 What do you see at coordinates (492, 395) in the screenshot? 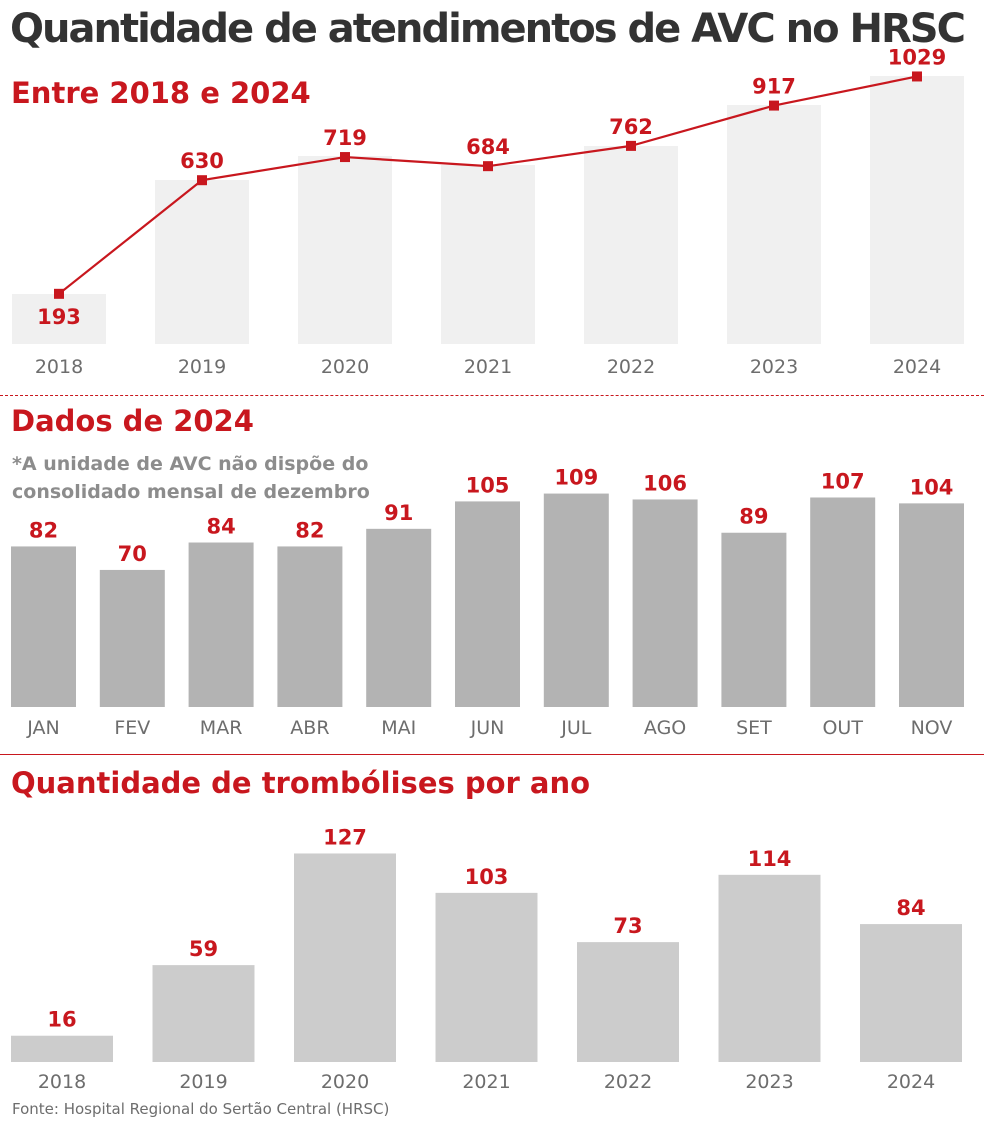
I see `section-divider-dashed` at bounding box center [492, 395].